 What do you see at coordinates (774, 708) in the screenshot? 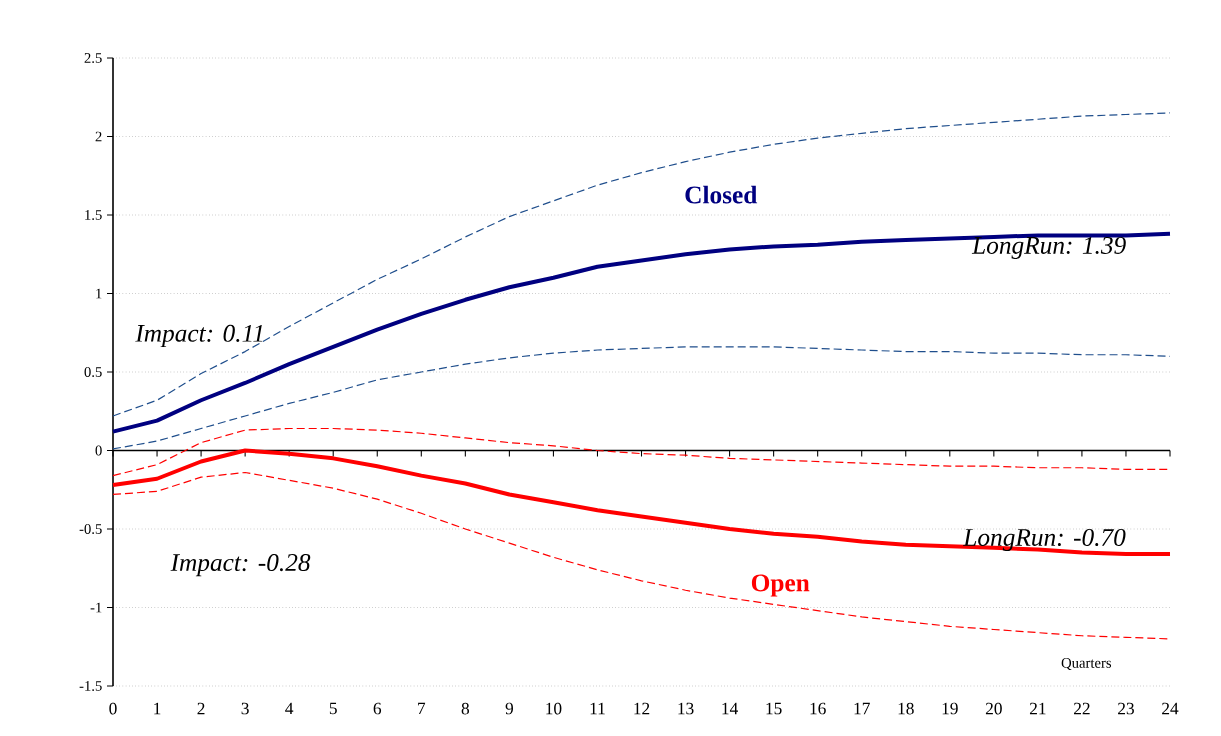
I see `x-tick-label: 15` at bounding box center [774, 708].